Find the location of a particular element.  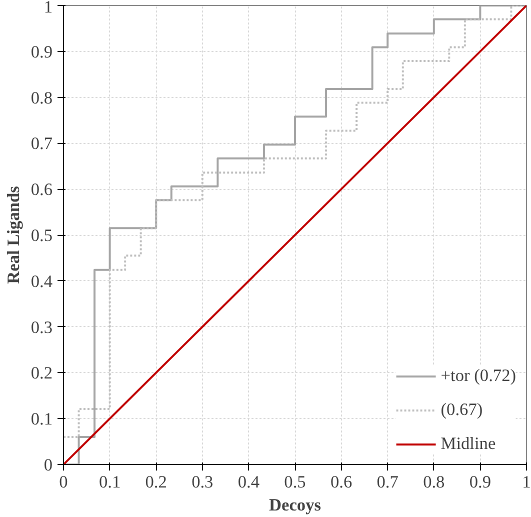

y-tick-label: 0.4 is located at coordinates (41, 281).